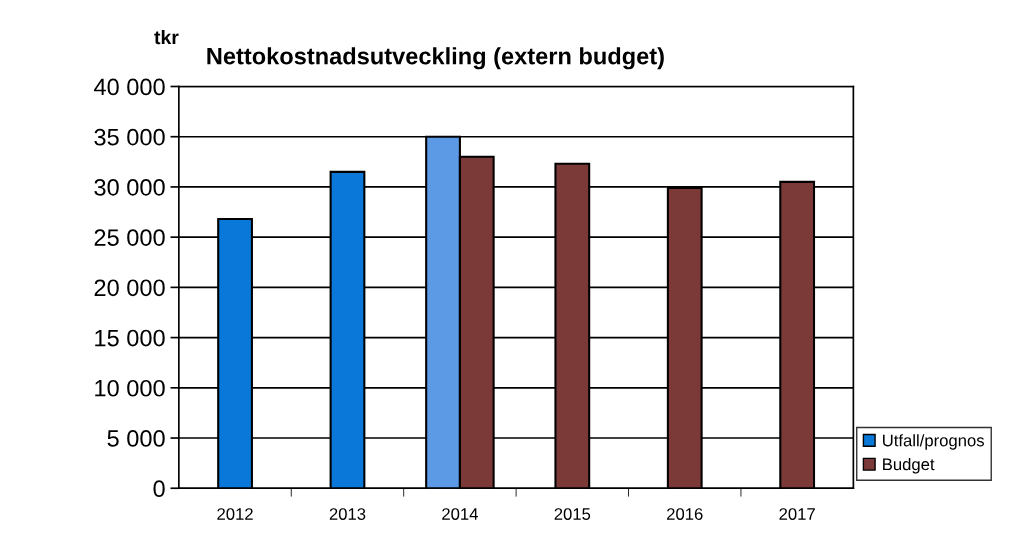 Image resolution: width=1022 pixels, height=558 pixels. Describe the element at coordinates (797, 514) in the screenshot. I see `x-tick-label: 2017` at that location.